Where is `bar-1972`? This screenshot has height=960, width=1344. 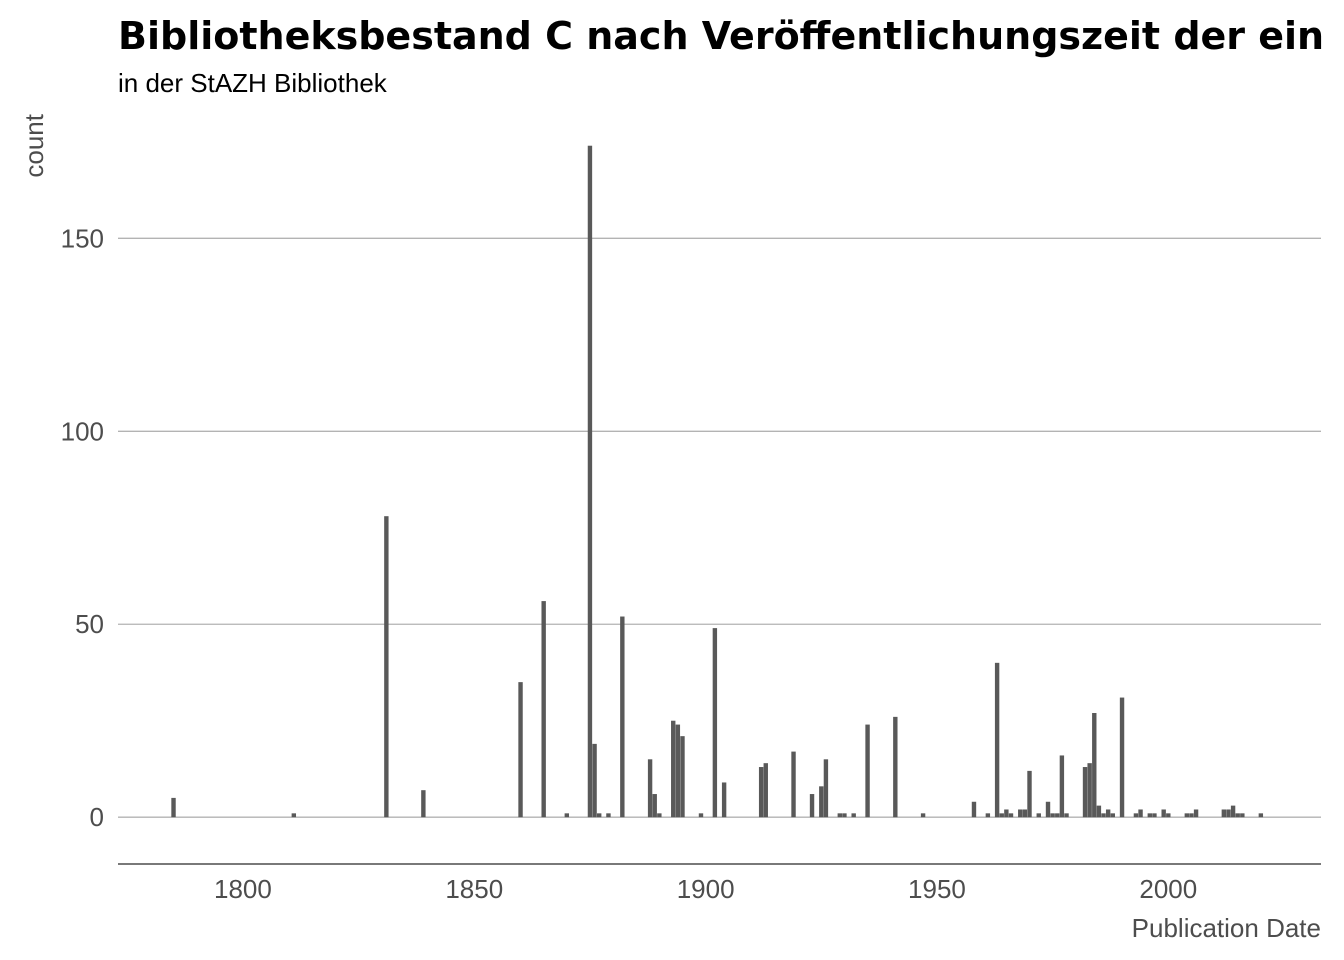
bar-1972 is located at coordinates (1038, 815).